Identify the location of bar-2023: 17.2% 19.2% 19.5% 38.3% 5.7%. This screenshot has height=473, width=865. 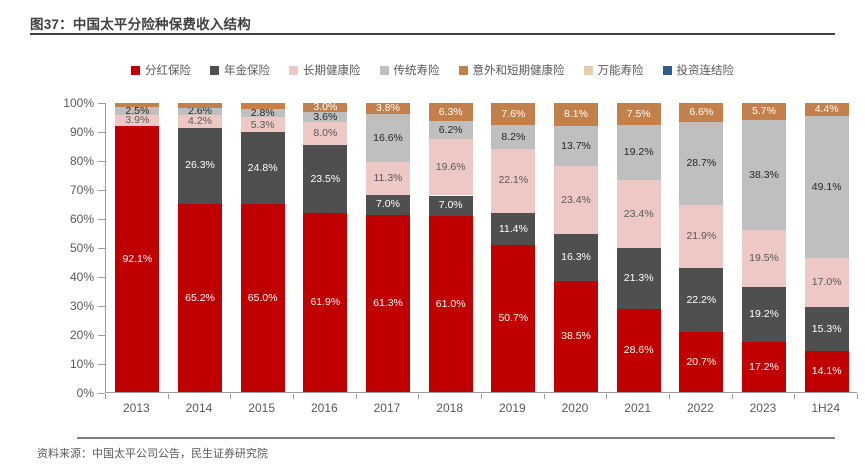
(764, 247).